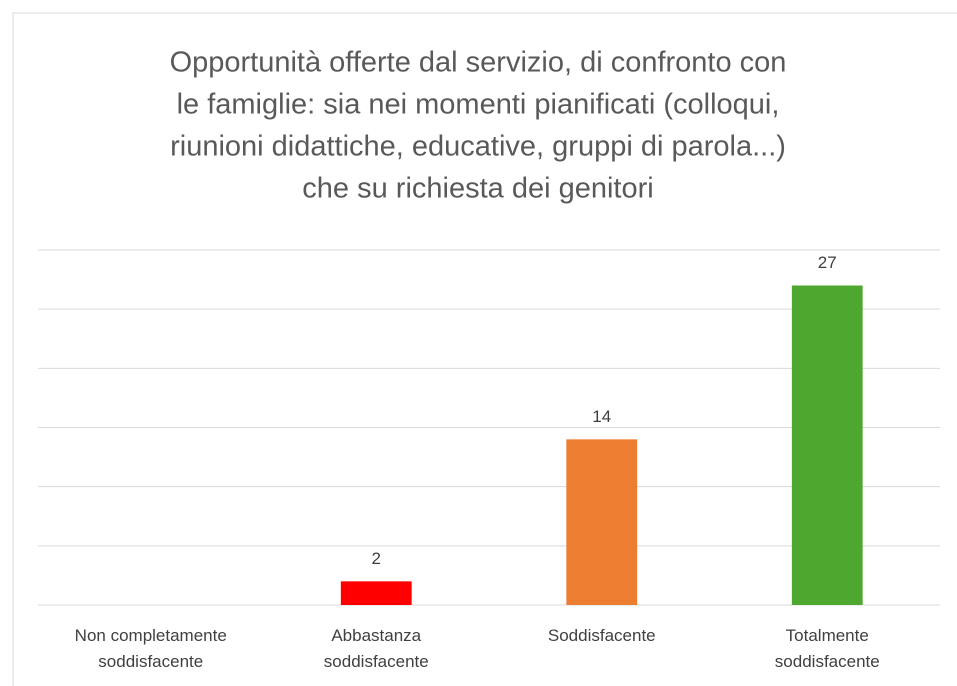 The height and width of the screenshot is (686, 957). What do you see at coordinates (601, 635) in the screenshot?
I see `x-tick-label: Soddisfacente` at bounding box center [601, 635].